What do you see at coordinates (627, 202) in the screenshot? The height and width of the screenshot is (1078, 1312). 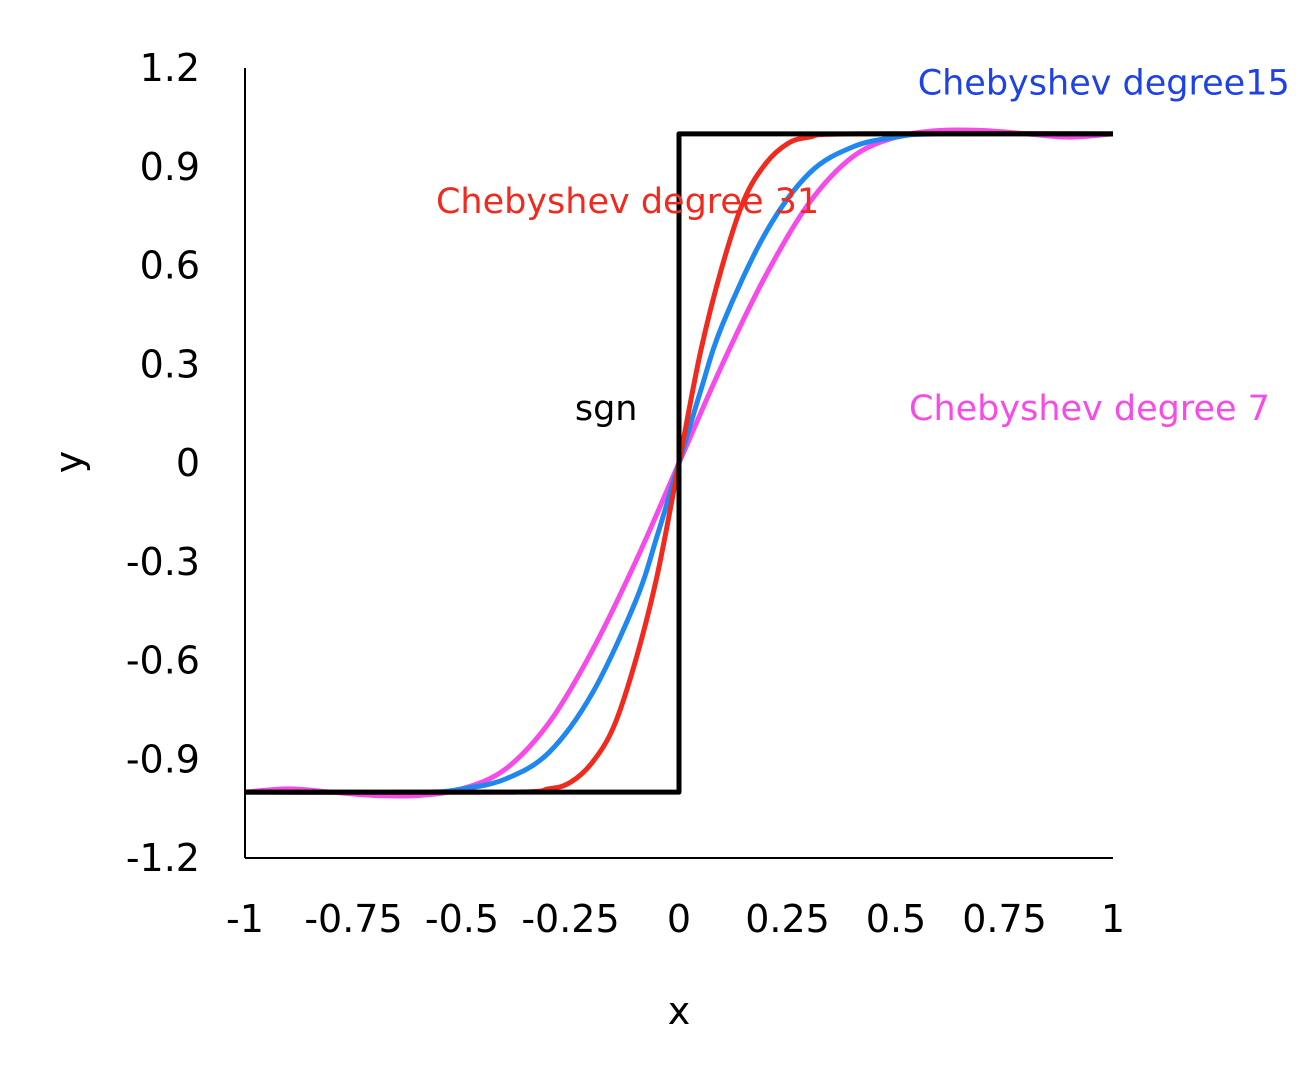 I see `series-annotation: Chebyshev degree 31` at bounding box center [627, 202].